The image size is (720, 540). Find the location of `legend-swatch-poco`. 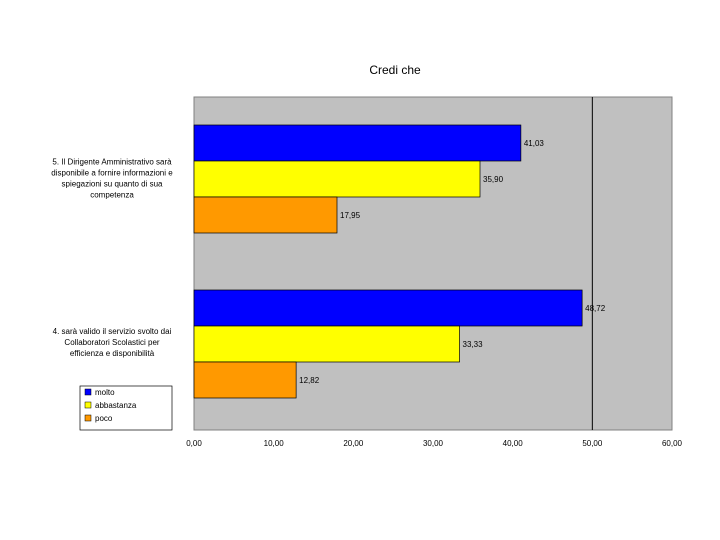

legend-swatch-poco is located at coordinates (88, 418).